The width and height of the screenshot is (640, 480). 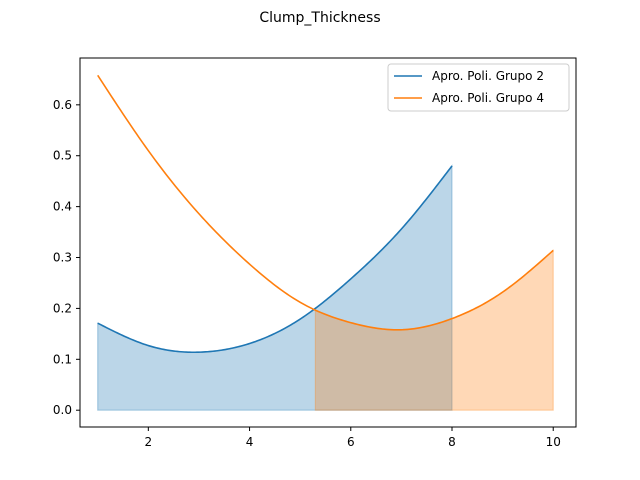 I want to click on y-tick-label: 0.6, so click(x=62, y=105).